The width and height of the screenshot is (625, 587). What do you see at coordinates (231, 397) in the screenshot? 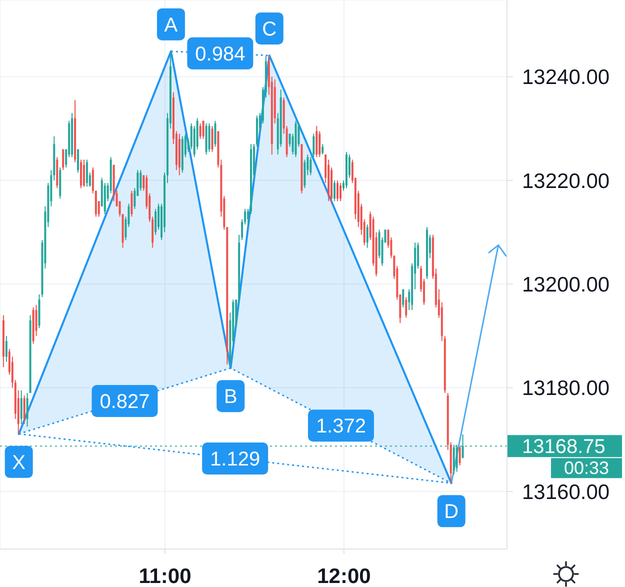
I see `annotation: B` at bounding box center [231, 397].